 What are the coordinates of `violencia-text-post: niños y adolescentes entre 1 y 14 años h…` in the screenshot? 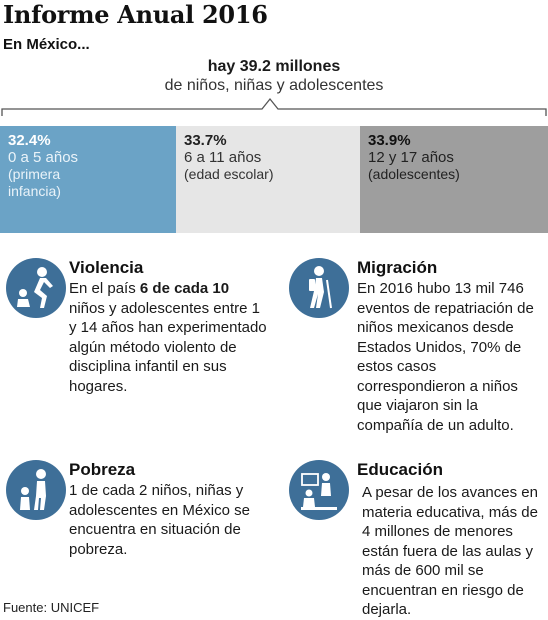 It's located at (168, 347).